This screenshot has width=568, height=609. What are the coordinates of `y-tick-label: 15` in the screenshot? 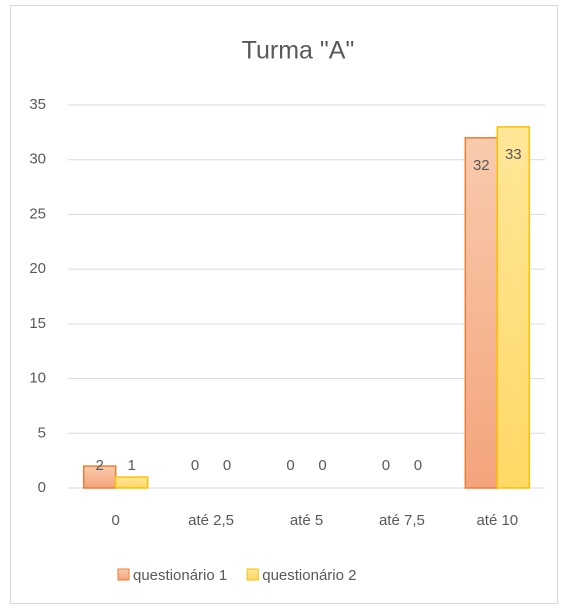 It's located at (37, 323).